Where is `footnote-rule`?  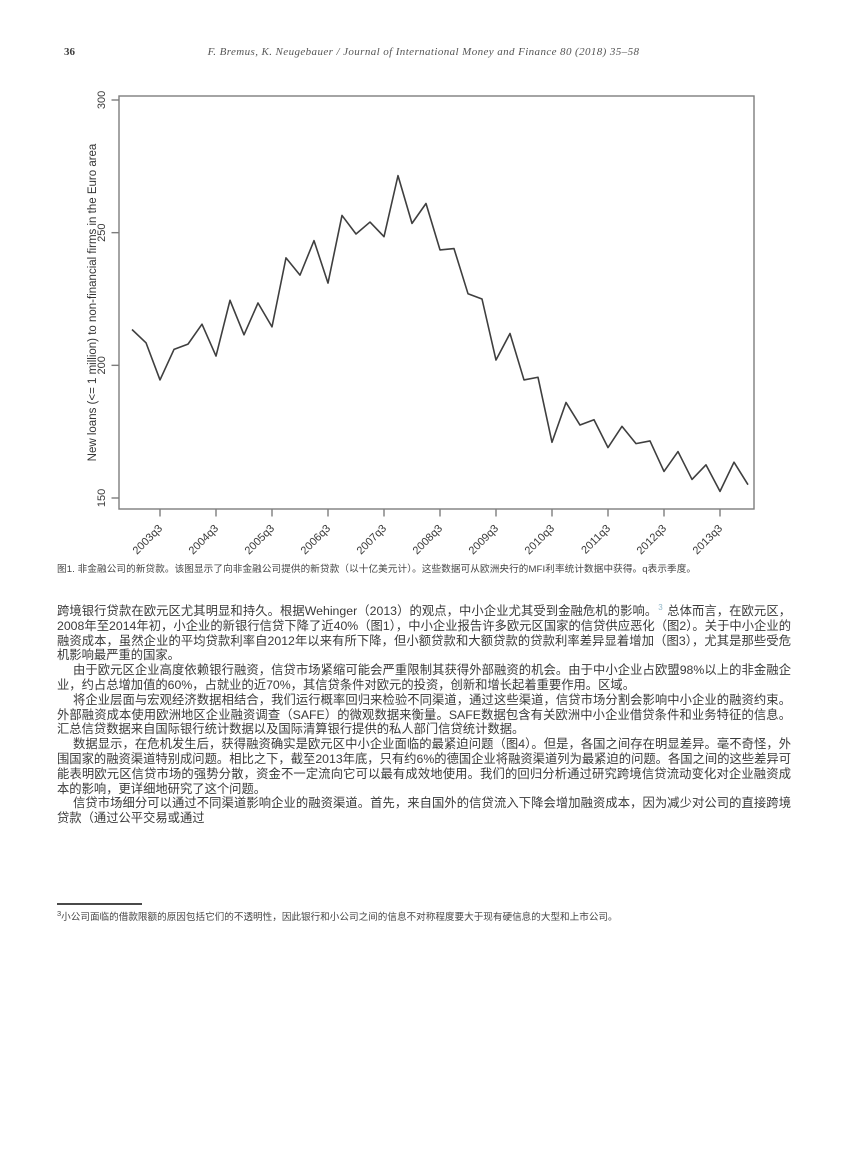
footnote-rule is located at coordinates (99, 904).